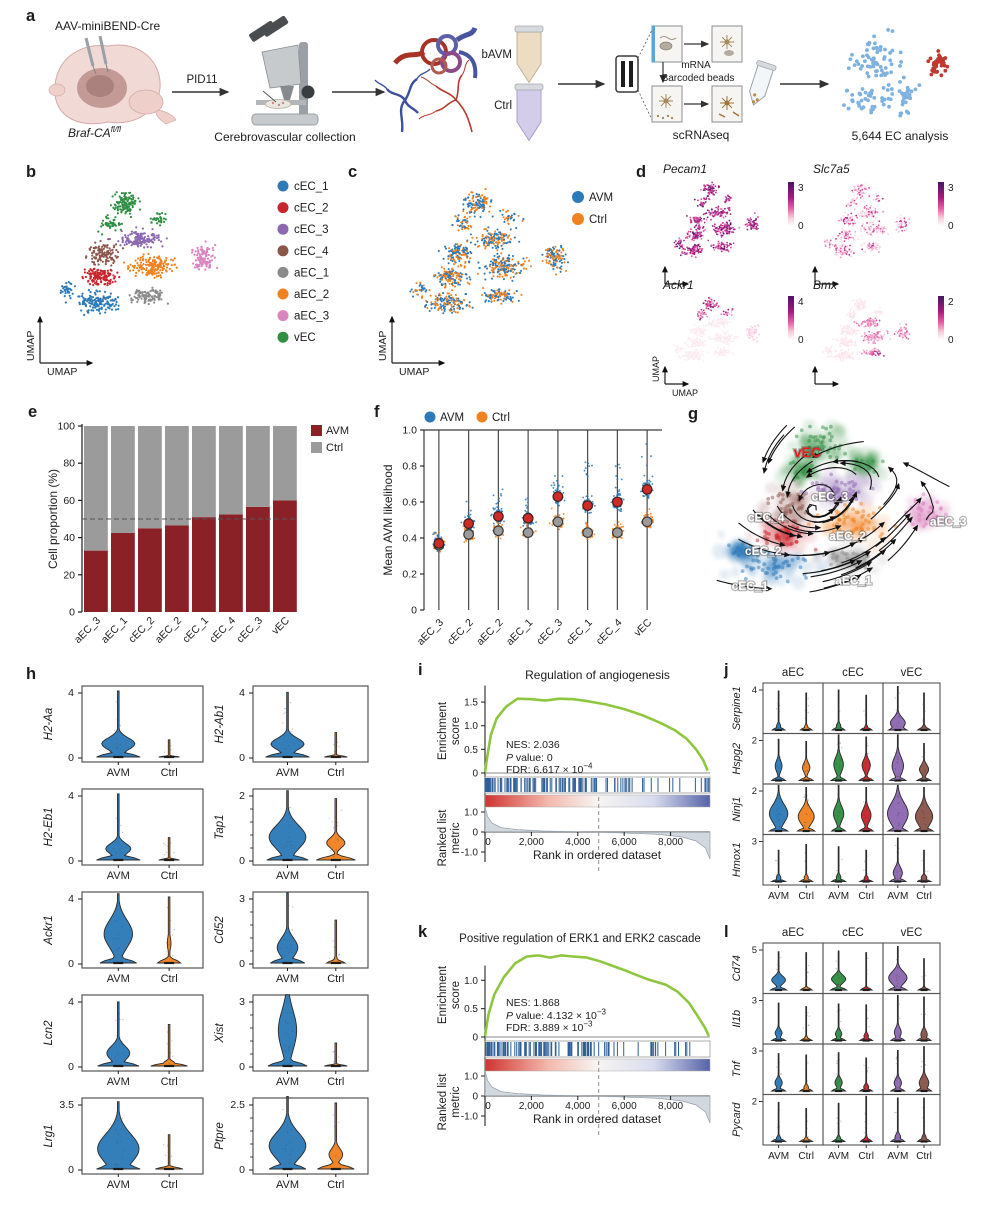 The height and width of the screenshot is (1224, 1002). Describe the element at coordinates (53, 519) in the screenshot. I see `e-y-axis-title: Cell proportion (%)` at that location.